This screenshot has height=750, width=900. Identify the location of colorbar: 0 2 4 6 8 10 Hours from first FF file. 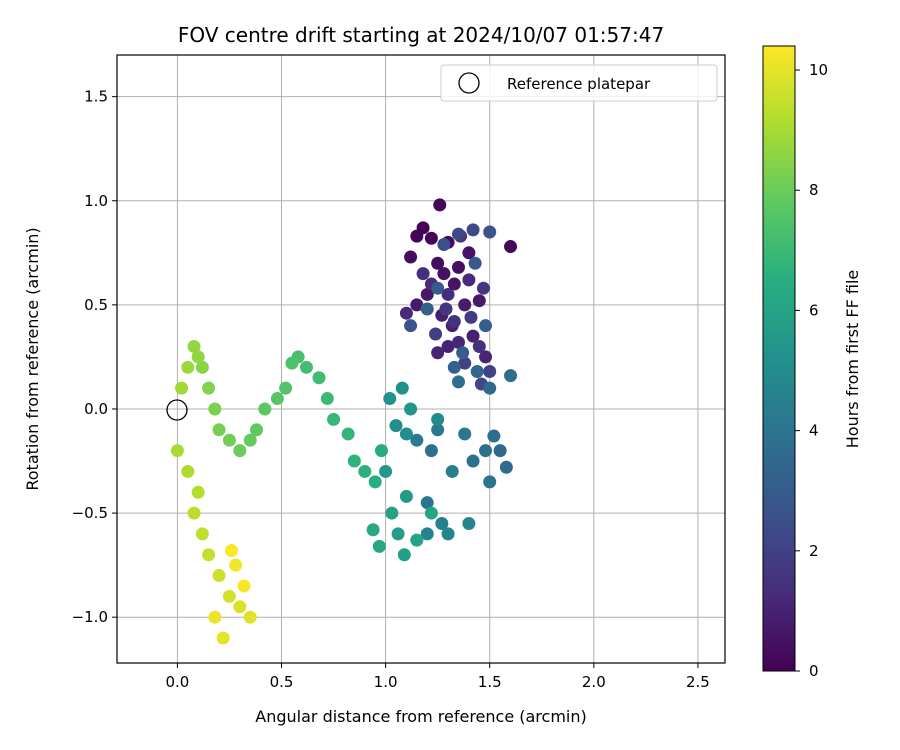
(812, 362).